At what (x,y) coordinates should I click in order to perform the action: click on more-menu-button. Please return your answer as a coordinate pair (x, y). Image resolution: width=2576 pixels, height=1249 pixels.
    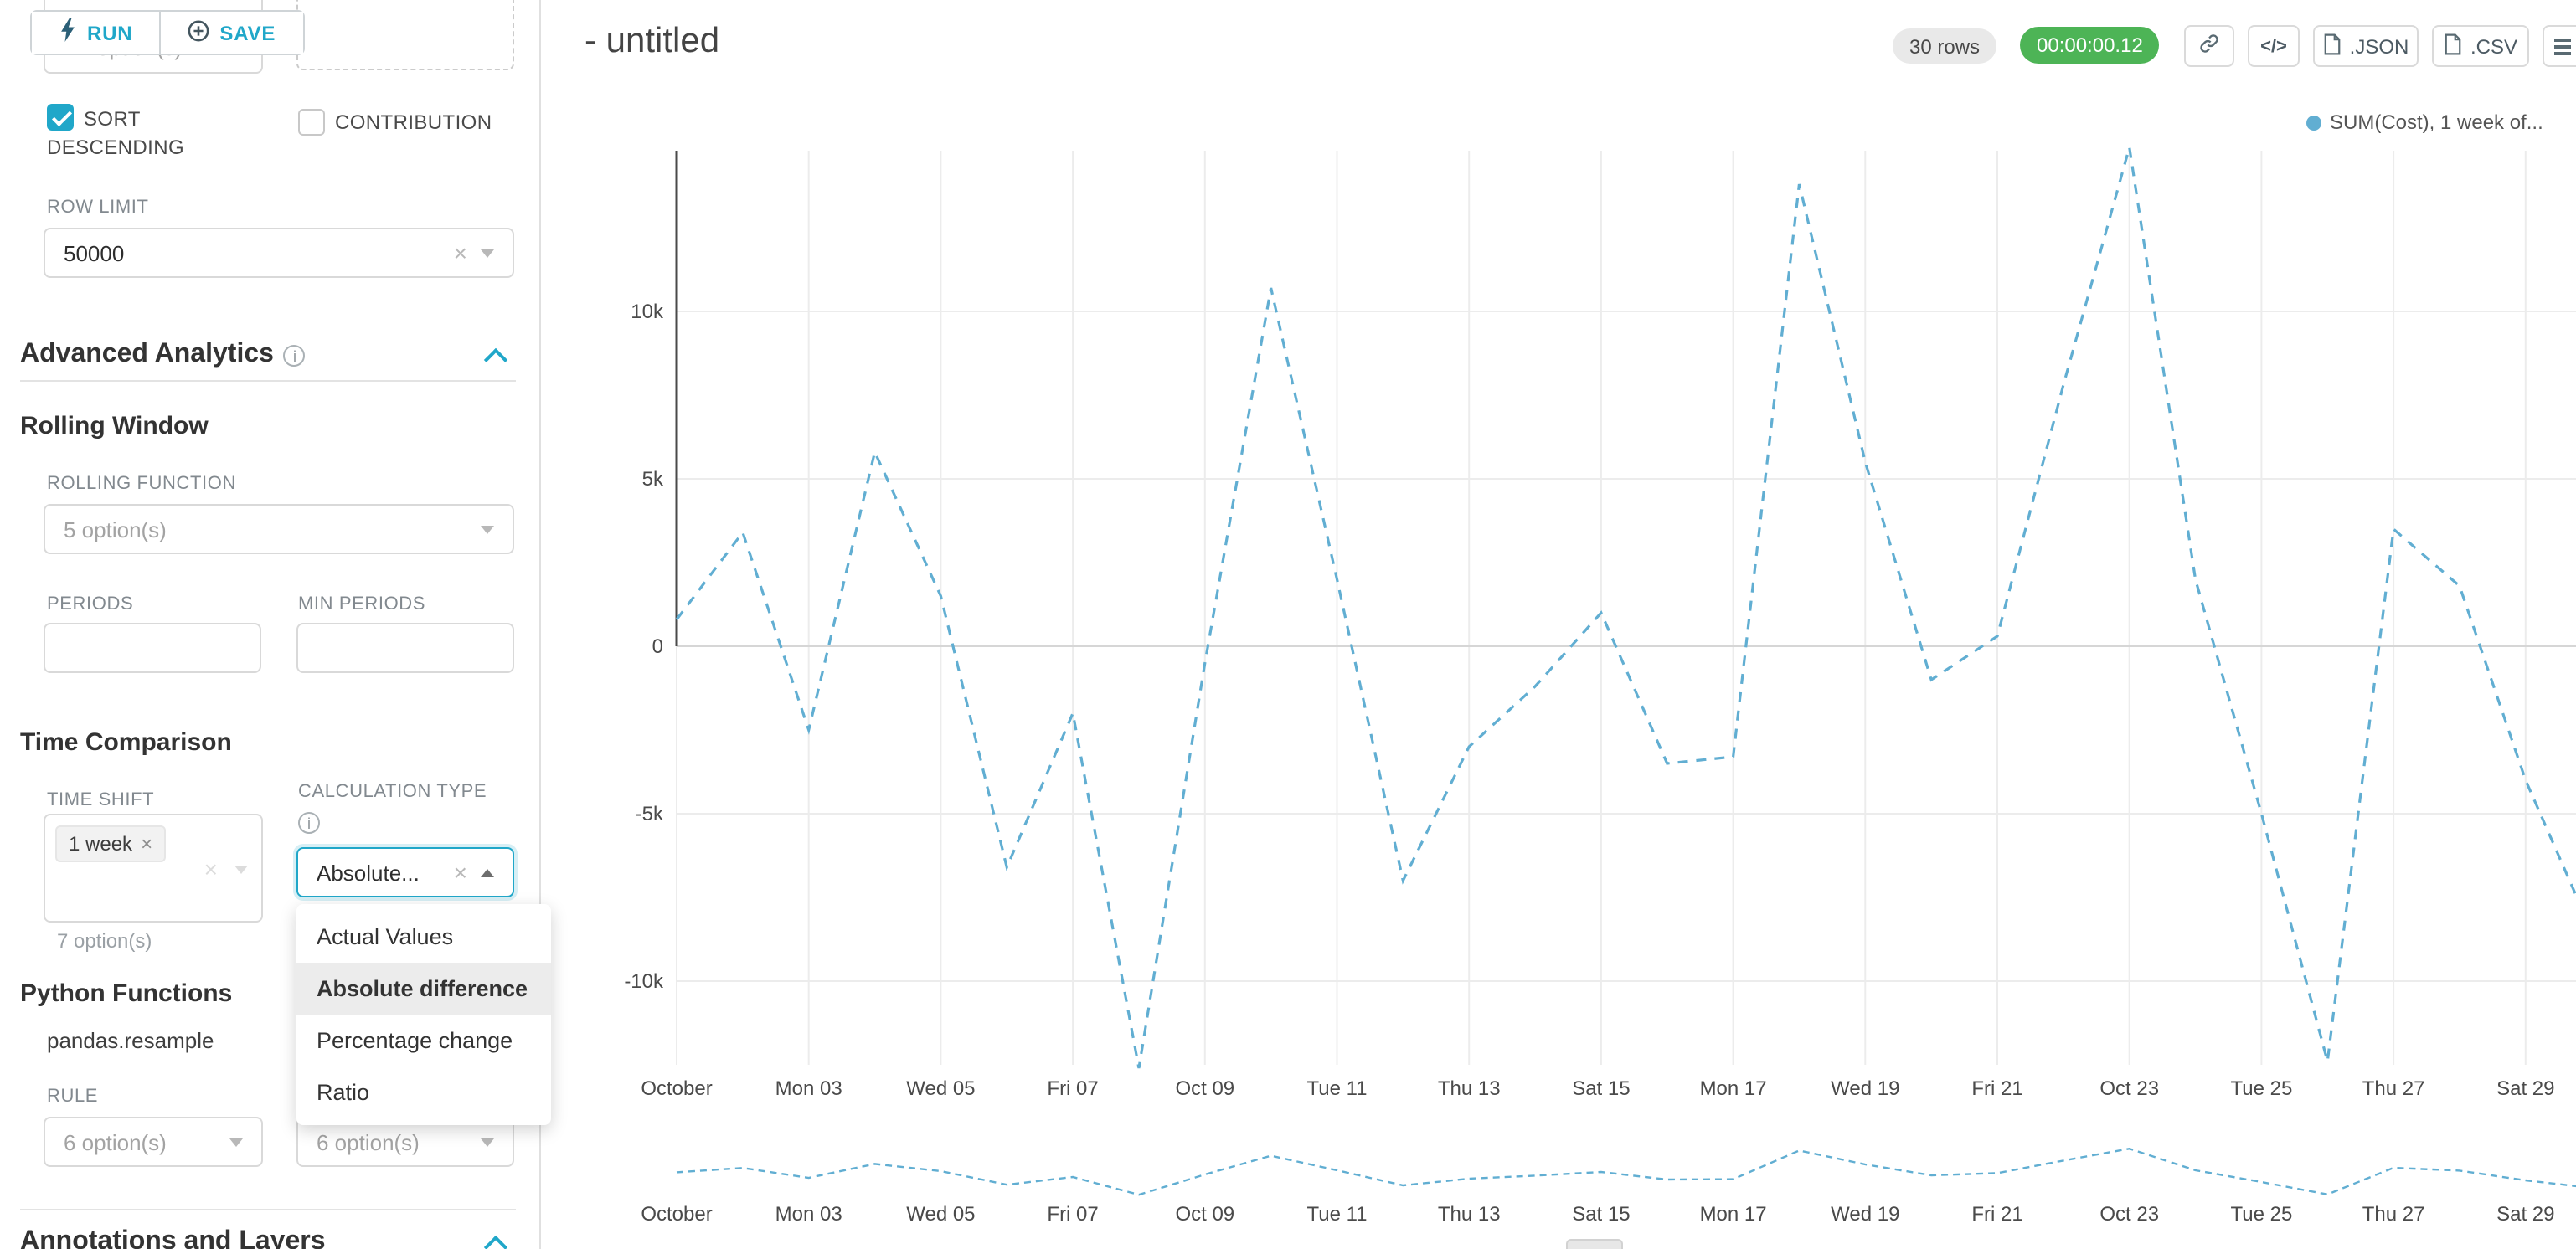
    Looking at the image, I should click on (2559, 46).